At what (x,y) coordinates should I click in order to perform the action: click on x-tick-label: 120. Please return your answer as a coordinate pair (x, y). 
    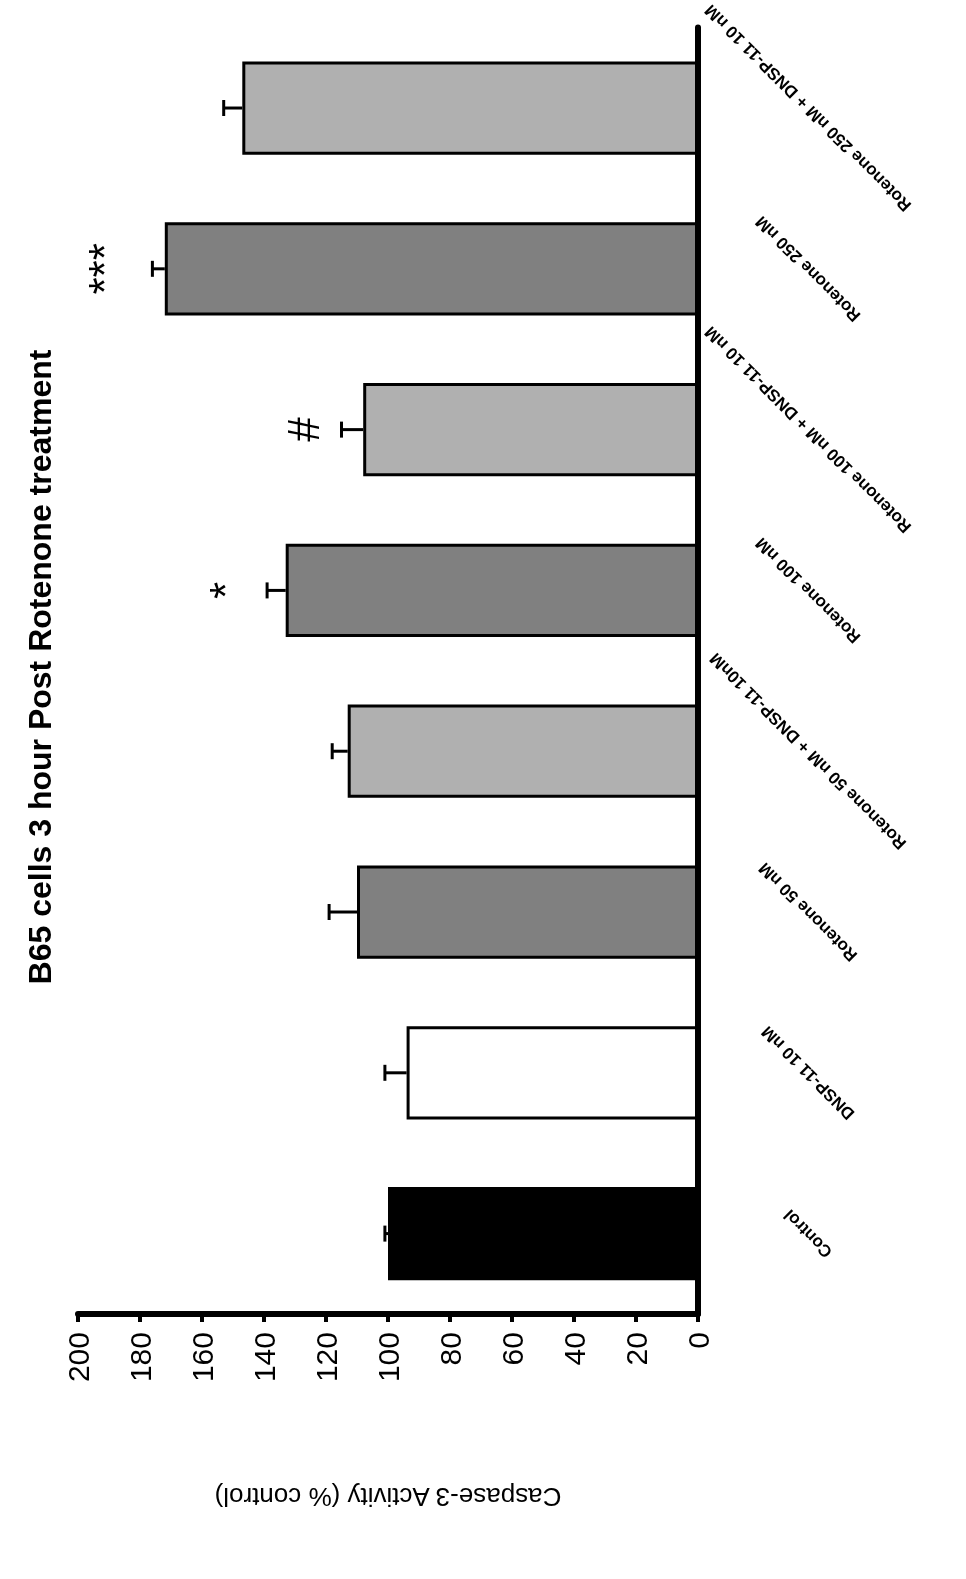
    Looking at the image, I should click on (326, 1357).